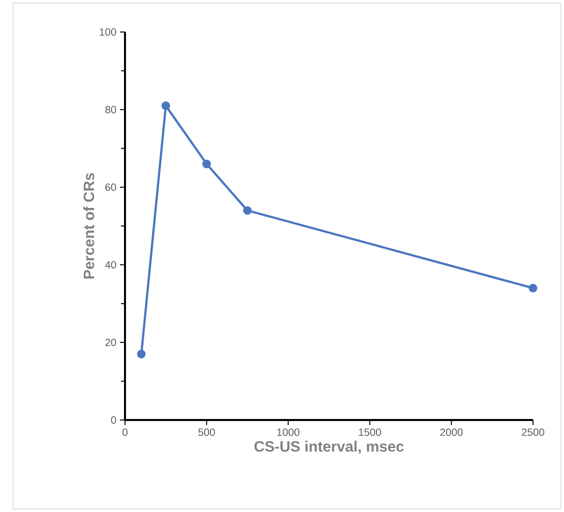 This screenshot has width=564, height=512. I want to click on y-tick-label: 0, so click(113, 420).